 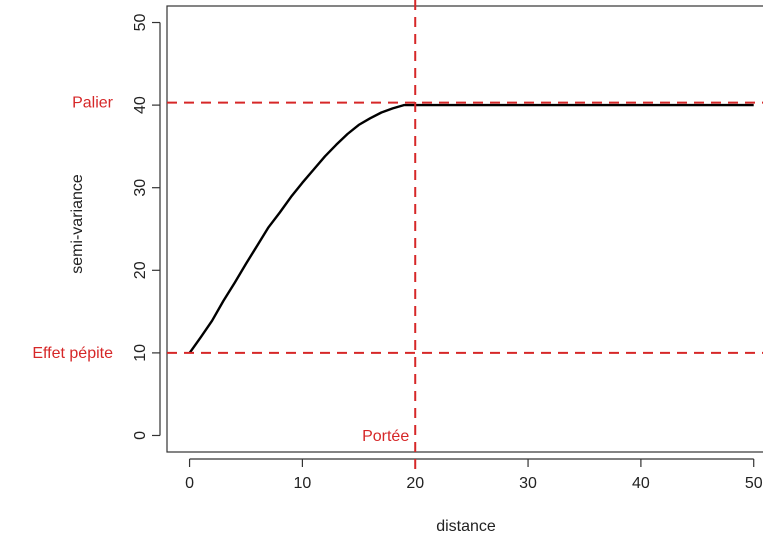 I want to click on reference-label-horizontal: Effet pépite, so click(x=72, y=353).